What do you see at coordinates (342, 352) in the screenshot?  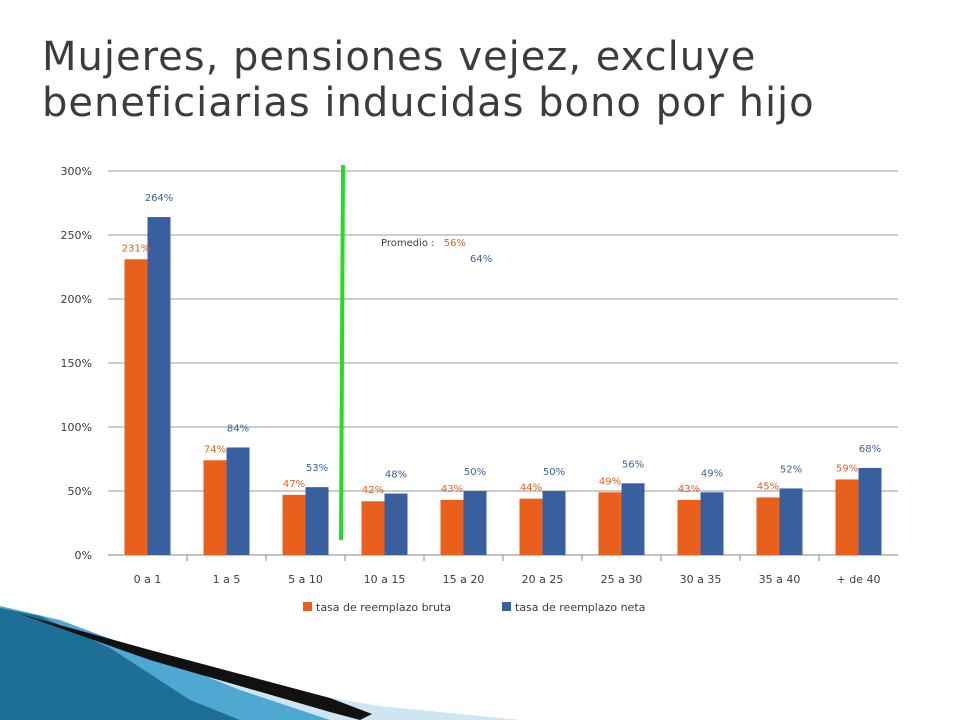 I see `marker-line` at bounding box center [342, 352].